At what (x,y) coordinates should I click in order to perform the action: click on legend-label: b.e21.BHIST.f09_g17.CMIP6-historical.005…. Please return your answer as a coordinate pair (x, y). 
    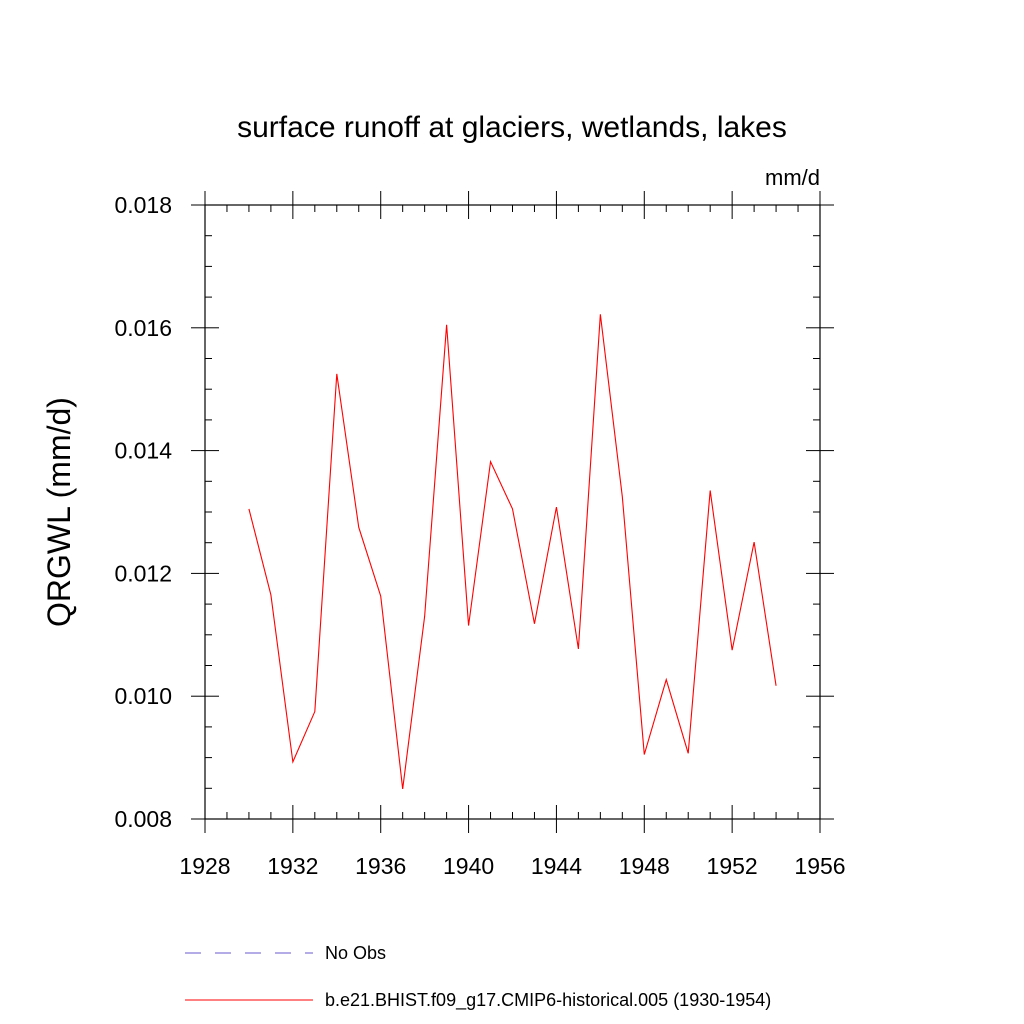
    Looking at the image, I should click on (548, 1000).